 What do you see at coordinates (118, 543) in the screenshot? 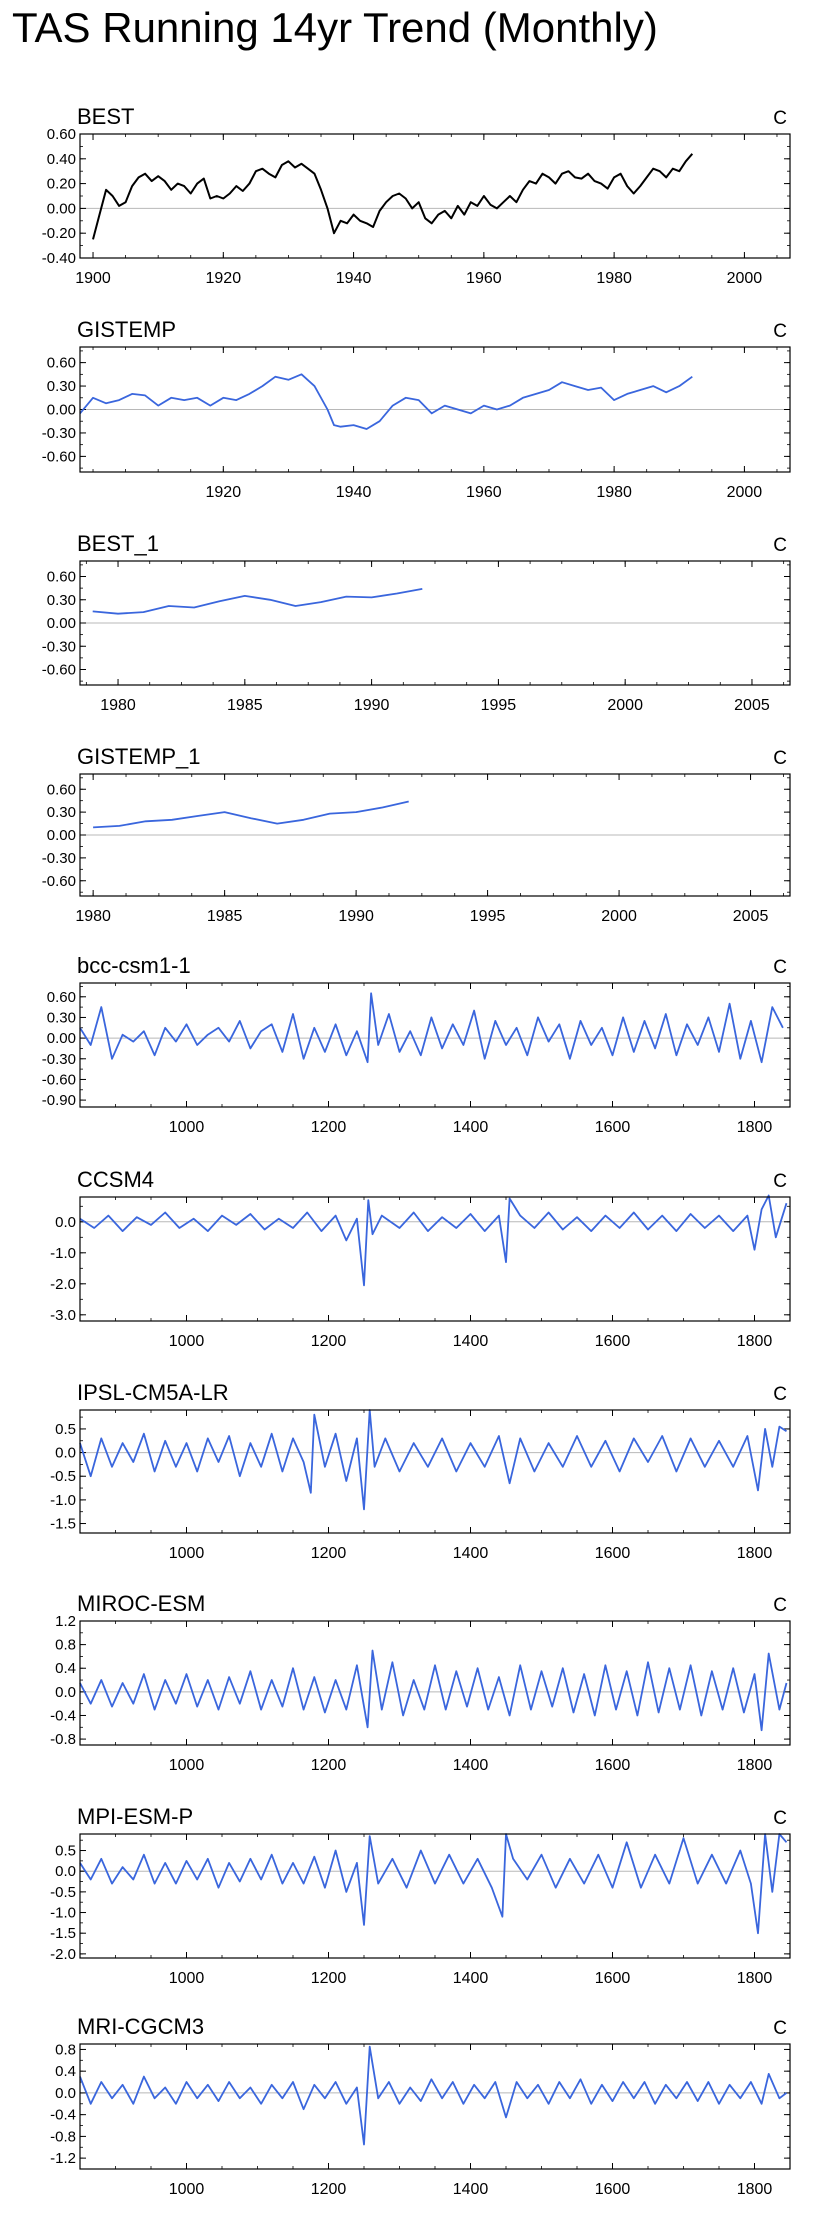
I see `panel-title: BEST_1` at bounding box center [118, 543].